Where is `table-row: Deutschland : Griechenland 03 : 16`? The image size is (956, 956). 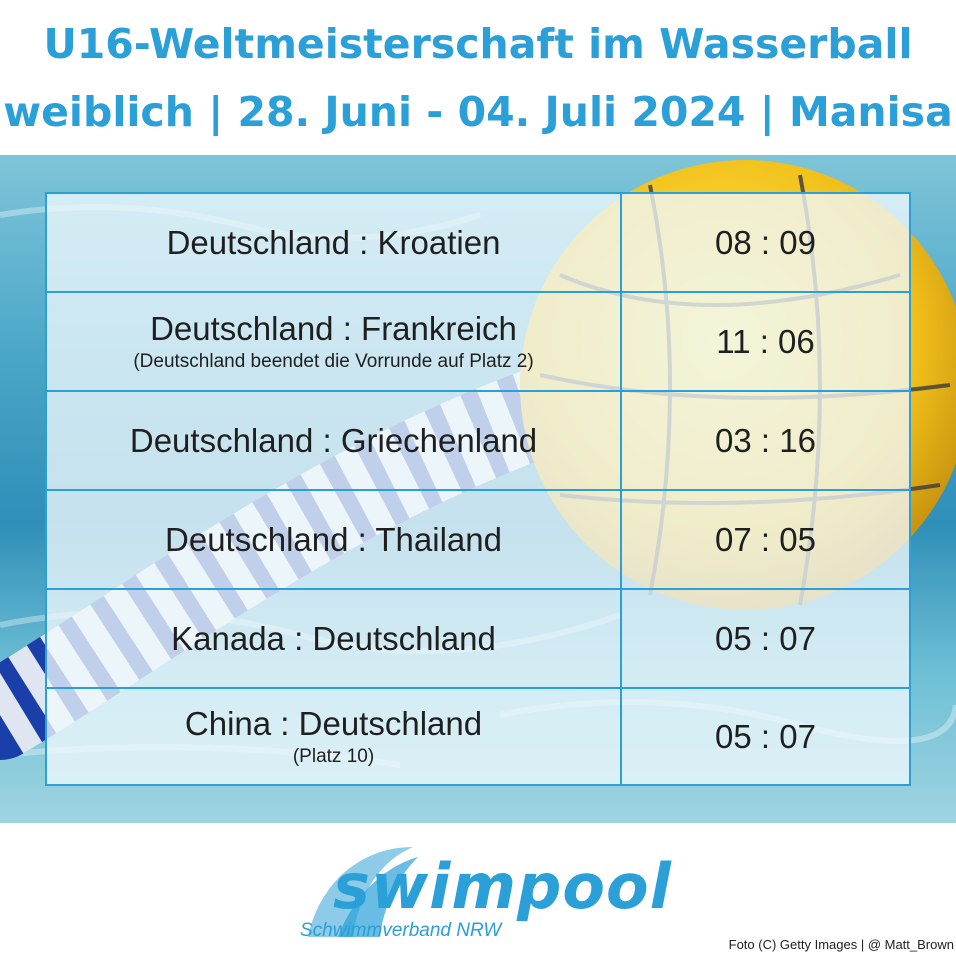
table-row: Deutschland : Griechenland 03 : 16 is located at coordinates (478, 441).